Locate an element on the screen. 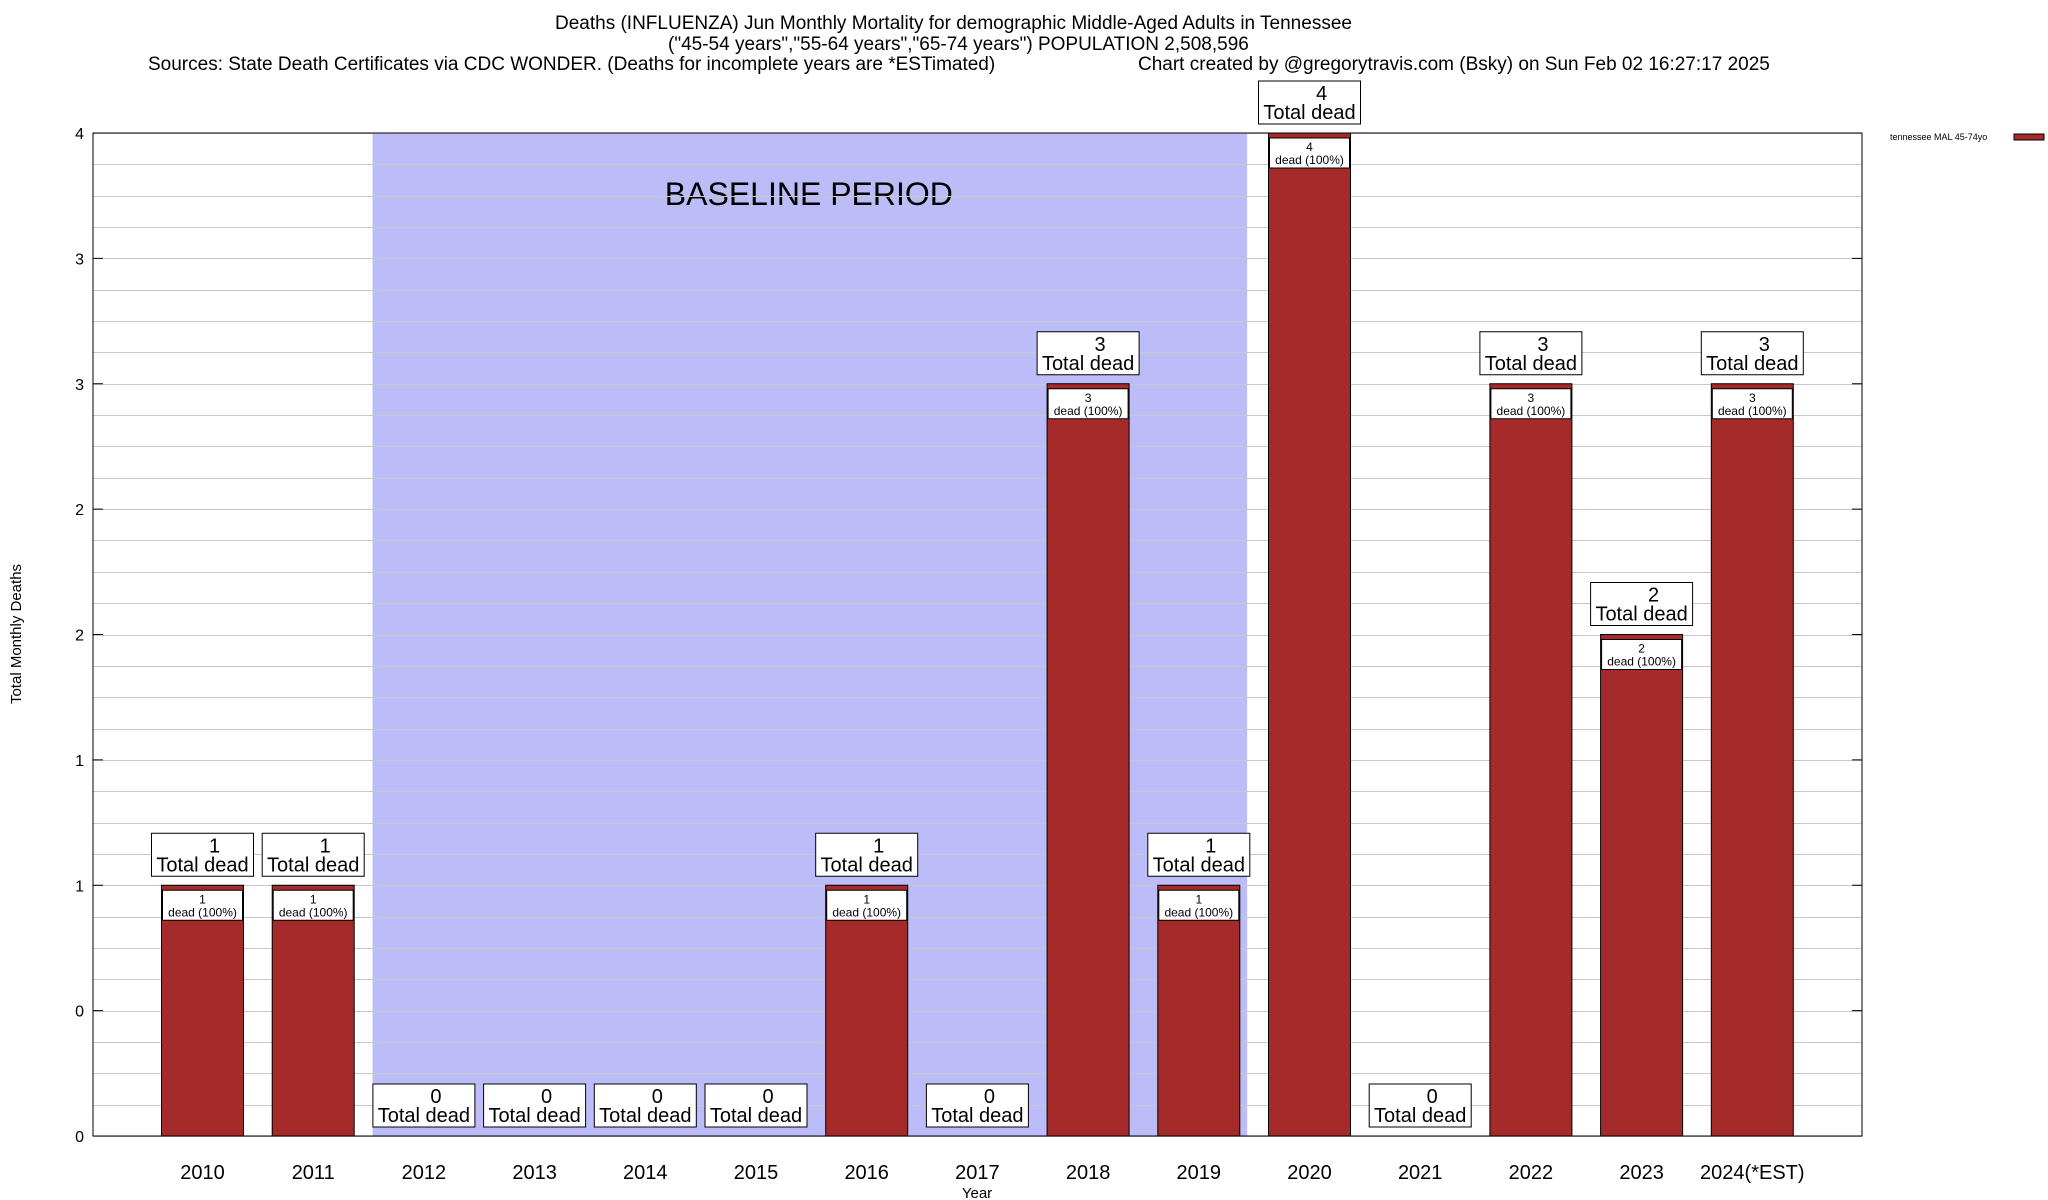  x-tick-label: 2013 is located at coordinates (534, 1173).